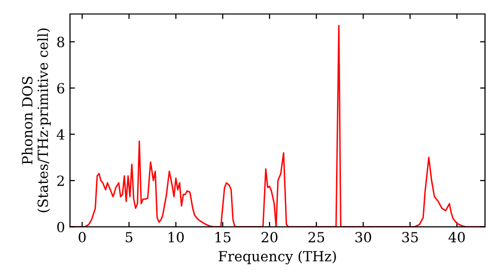  Describe the element at coordinates (60, 88) in the screenshot. I see `y-tick-label: 6` at that location.